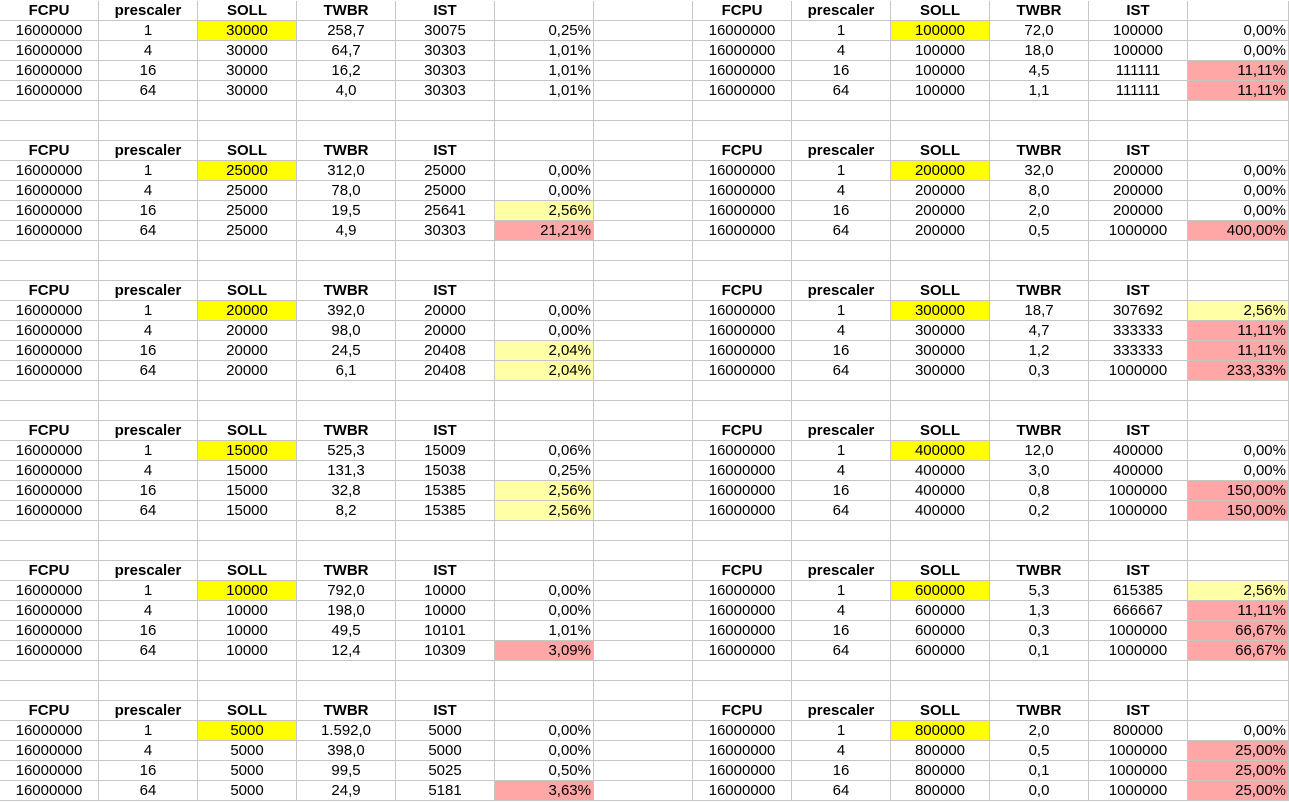 The width and height of the screenshot is (1289, 803). What do you see at coordinates (940, 51) in the screenshot?
I see `cell-soll: 100000` at bounding box center [940, 51].